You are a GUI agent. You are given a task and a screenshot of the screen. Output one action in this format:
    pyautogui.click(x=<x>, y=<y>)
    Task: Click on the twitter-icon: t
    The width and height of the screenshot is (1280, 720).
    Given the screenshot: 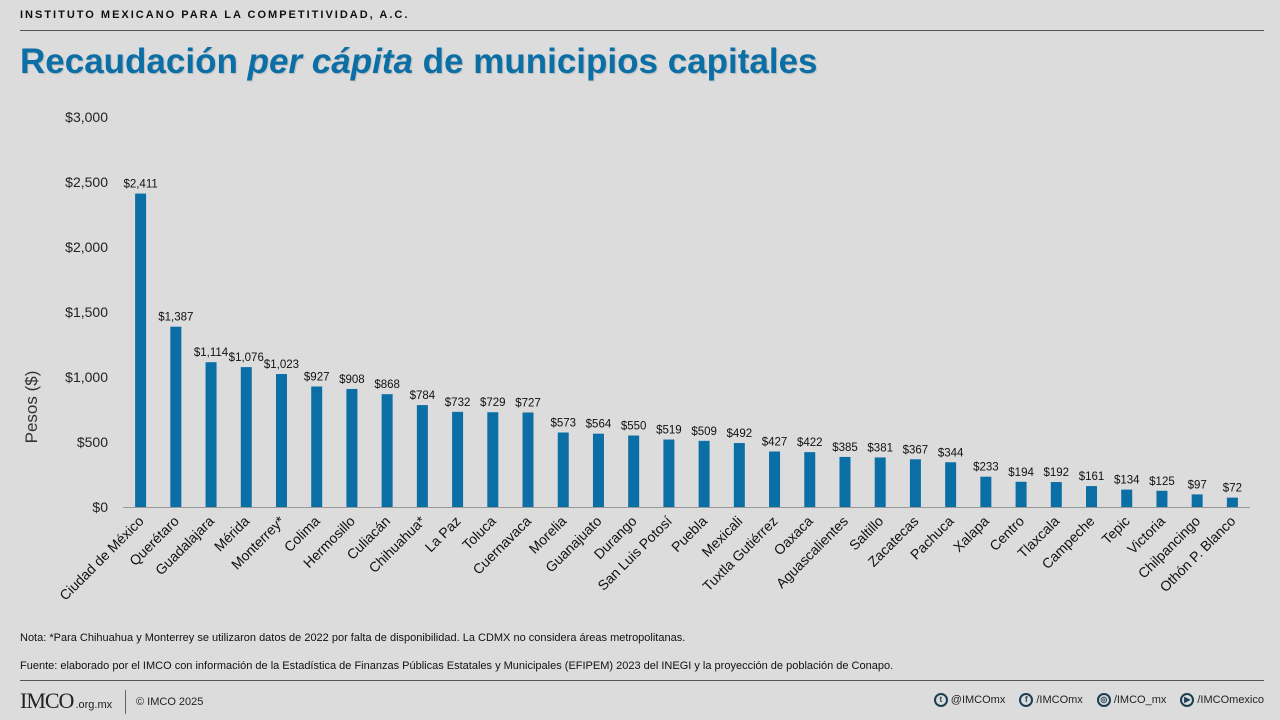 What is the action you would take?
    pyautogui.click(x=940, y=700)
    